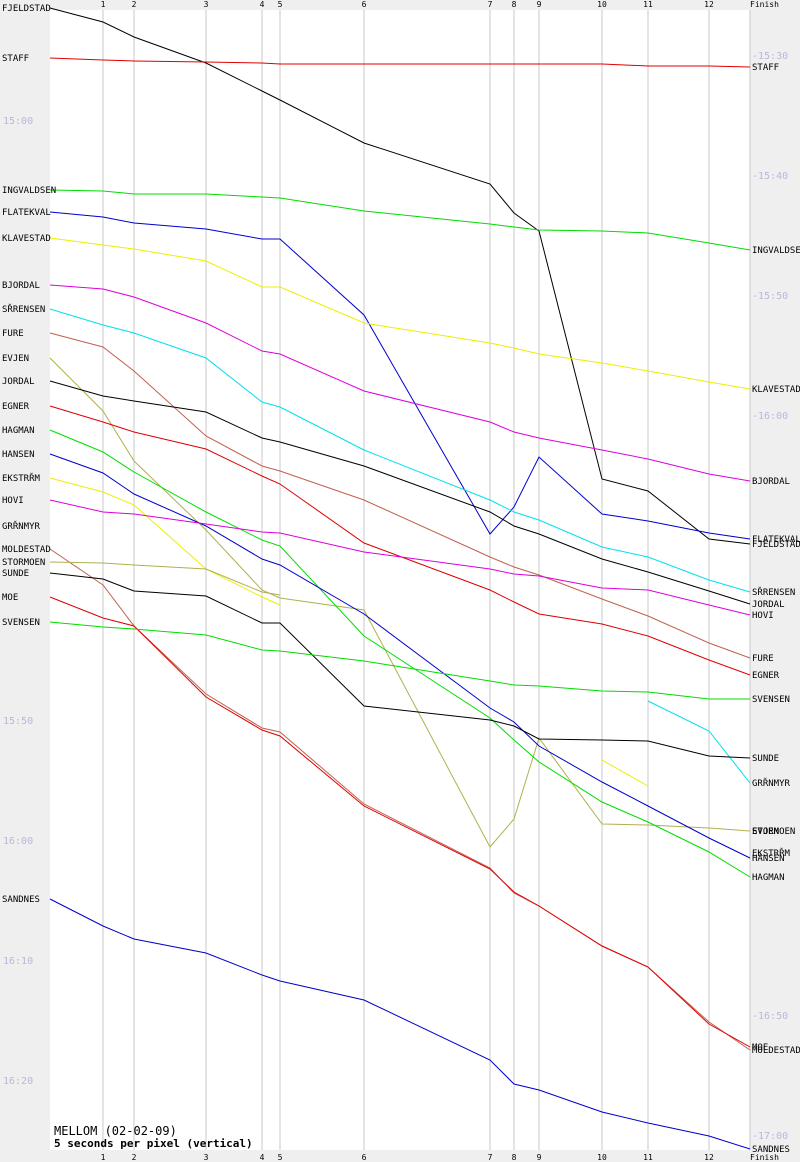  I want to click on series-end-label-jordal: JORDAL, so click(768, 605).